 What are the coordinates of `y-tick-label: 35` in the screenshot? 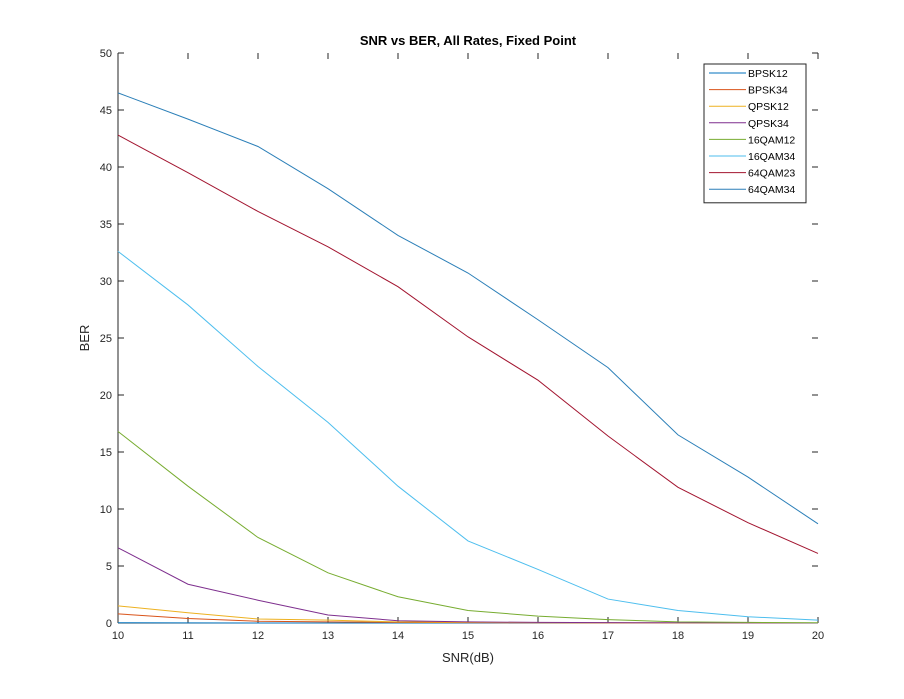 It's located at (106, 225).